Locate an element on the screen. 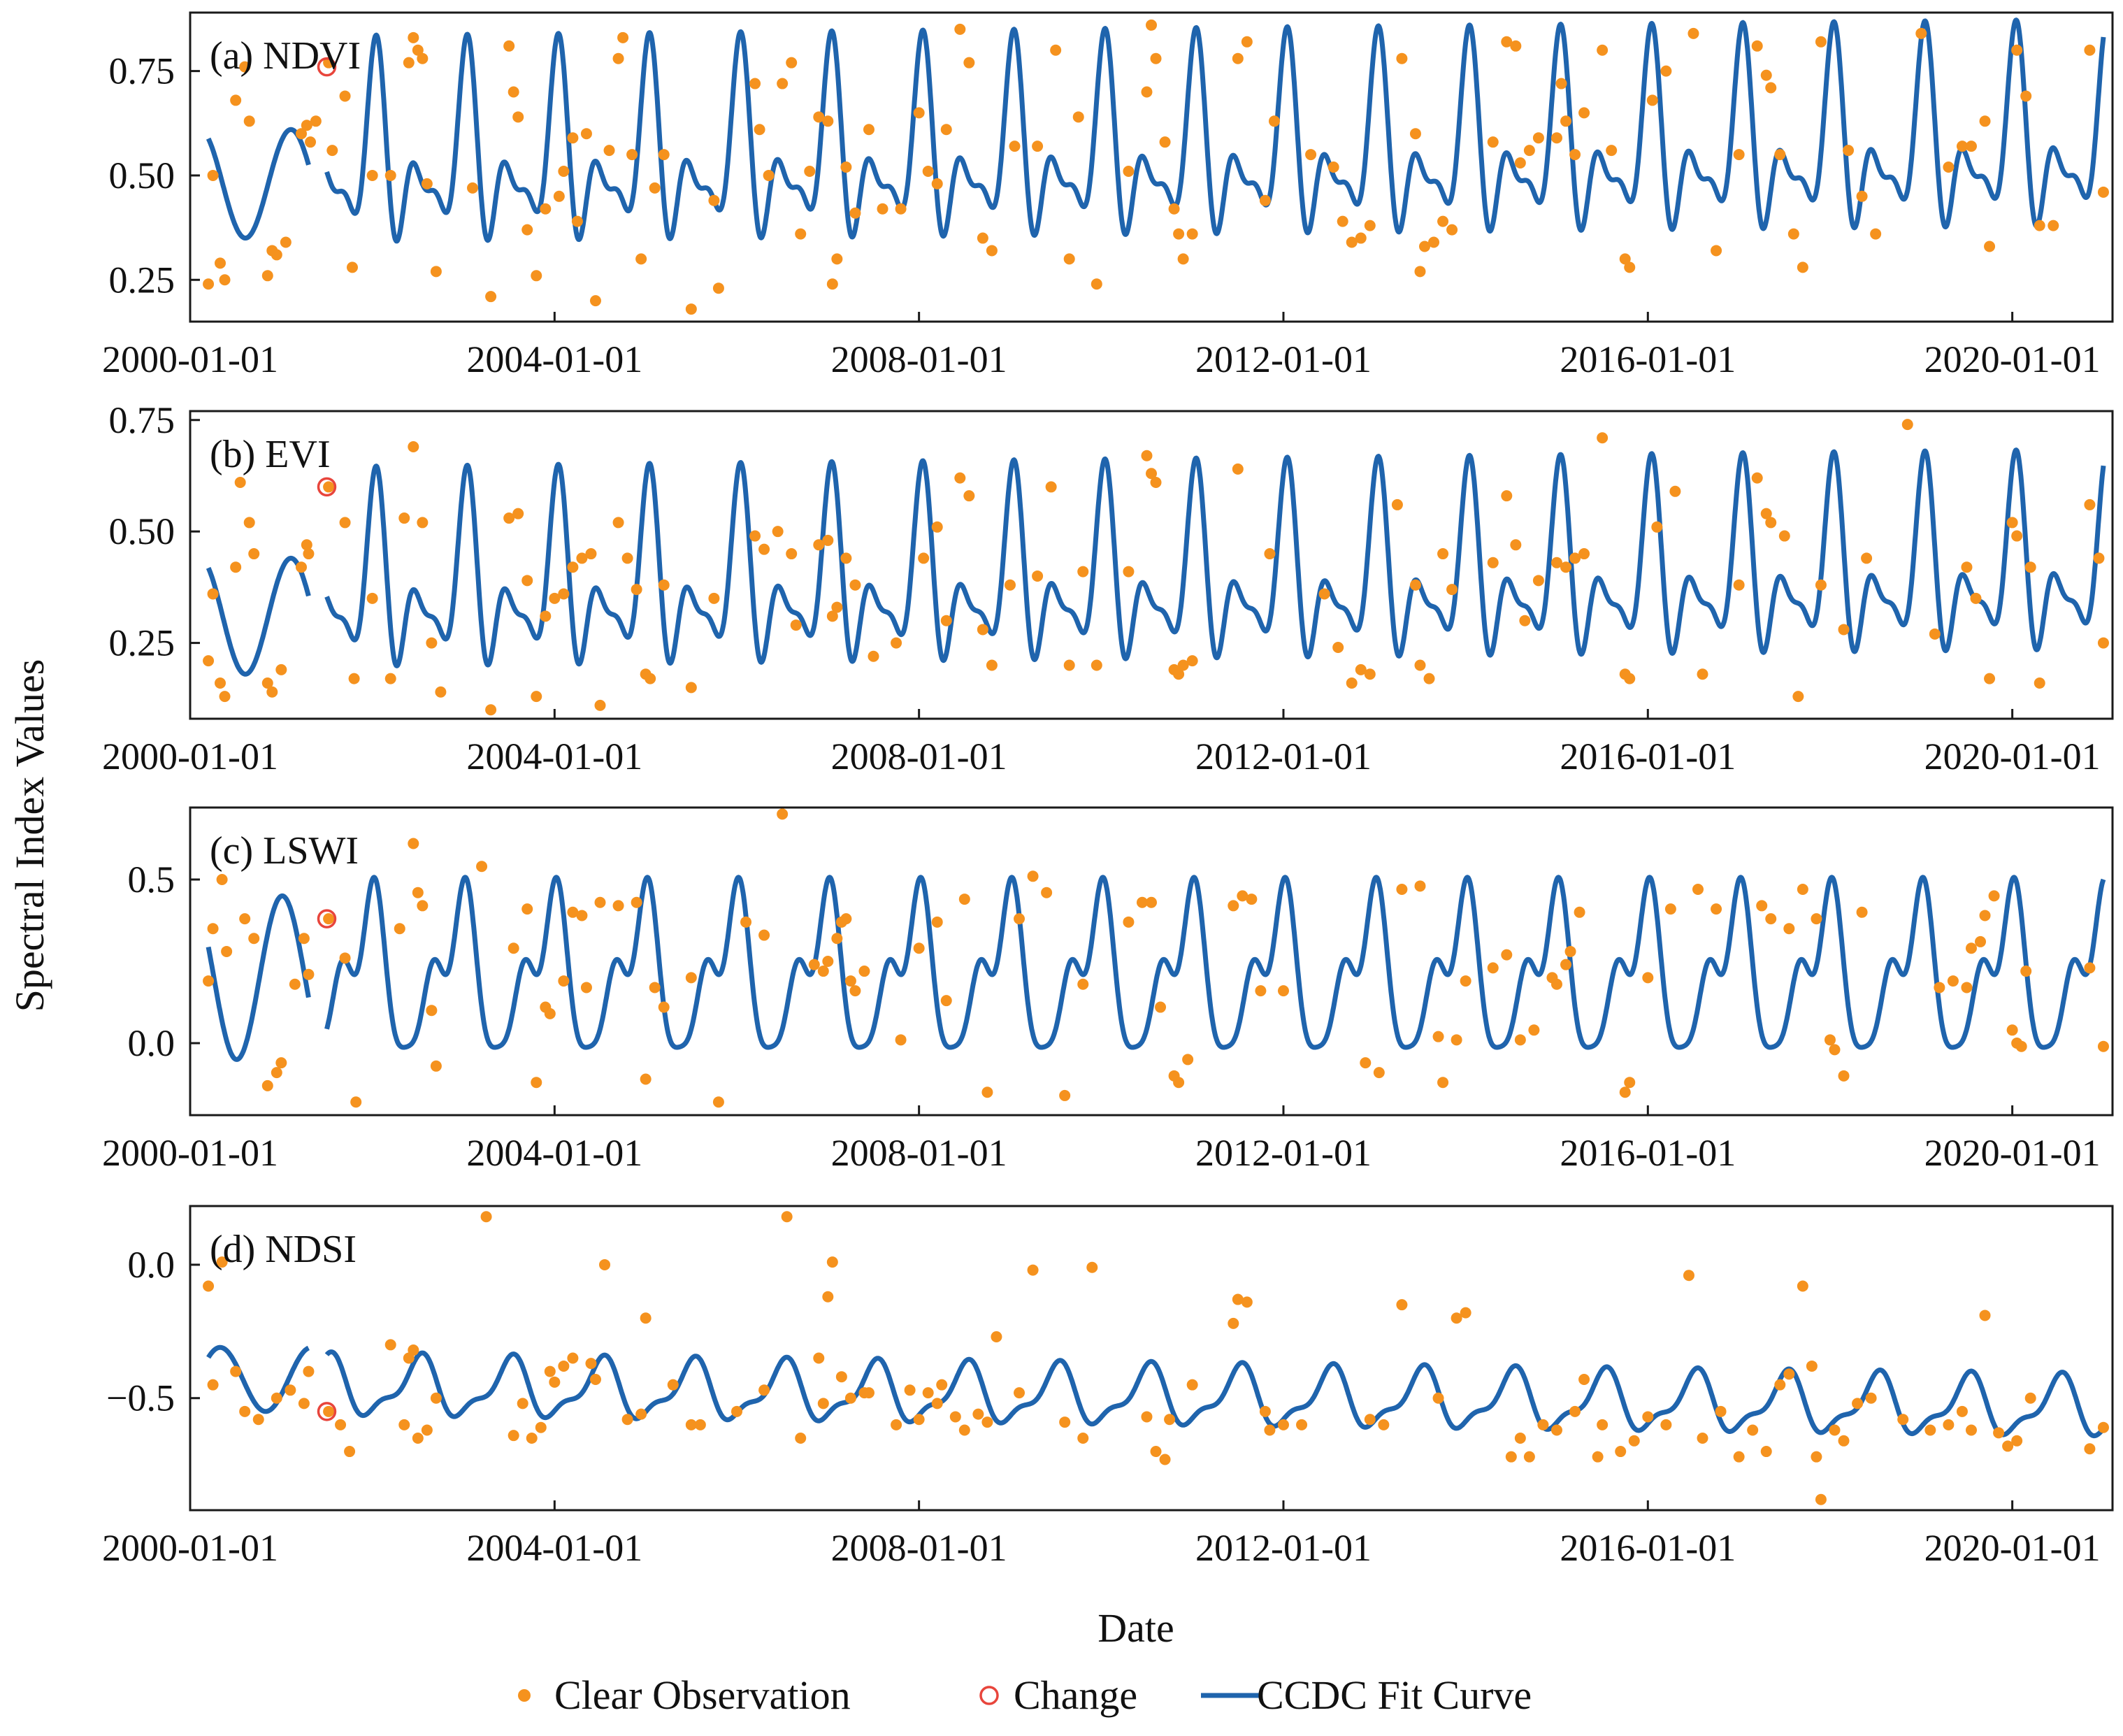  x-tick-label: 2008-01-01 is located at coordinates (919, 359).